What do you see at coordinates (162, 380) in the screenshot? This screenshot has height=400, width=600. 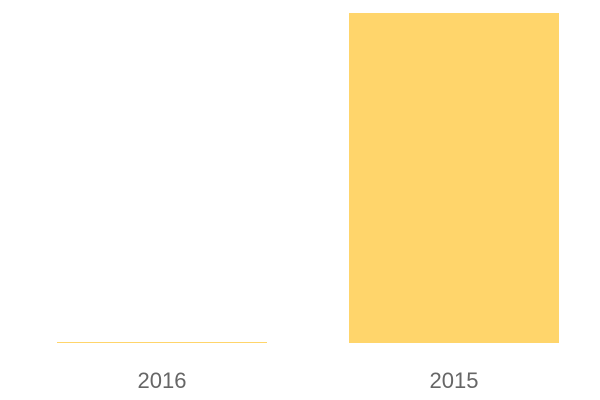 I see `x-tick-label: 2016` at bounding box center [162, 380].